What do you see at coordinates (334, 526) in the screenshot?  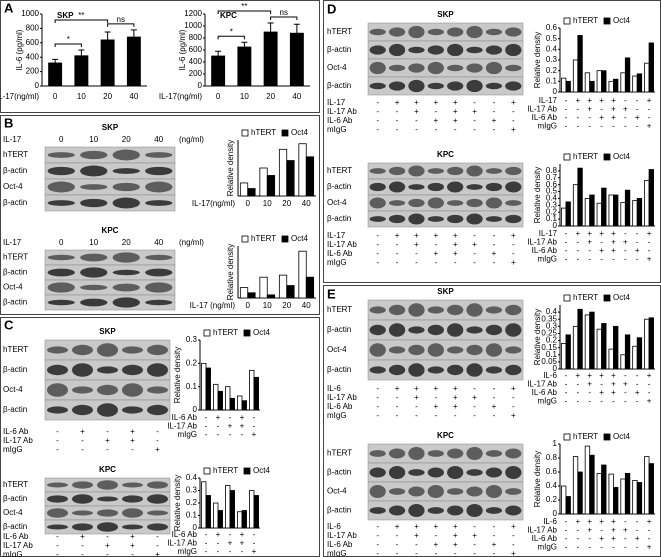 I see `treatment-name: IL-6` at bounding box center [334, 526].